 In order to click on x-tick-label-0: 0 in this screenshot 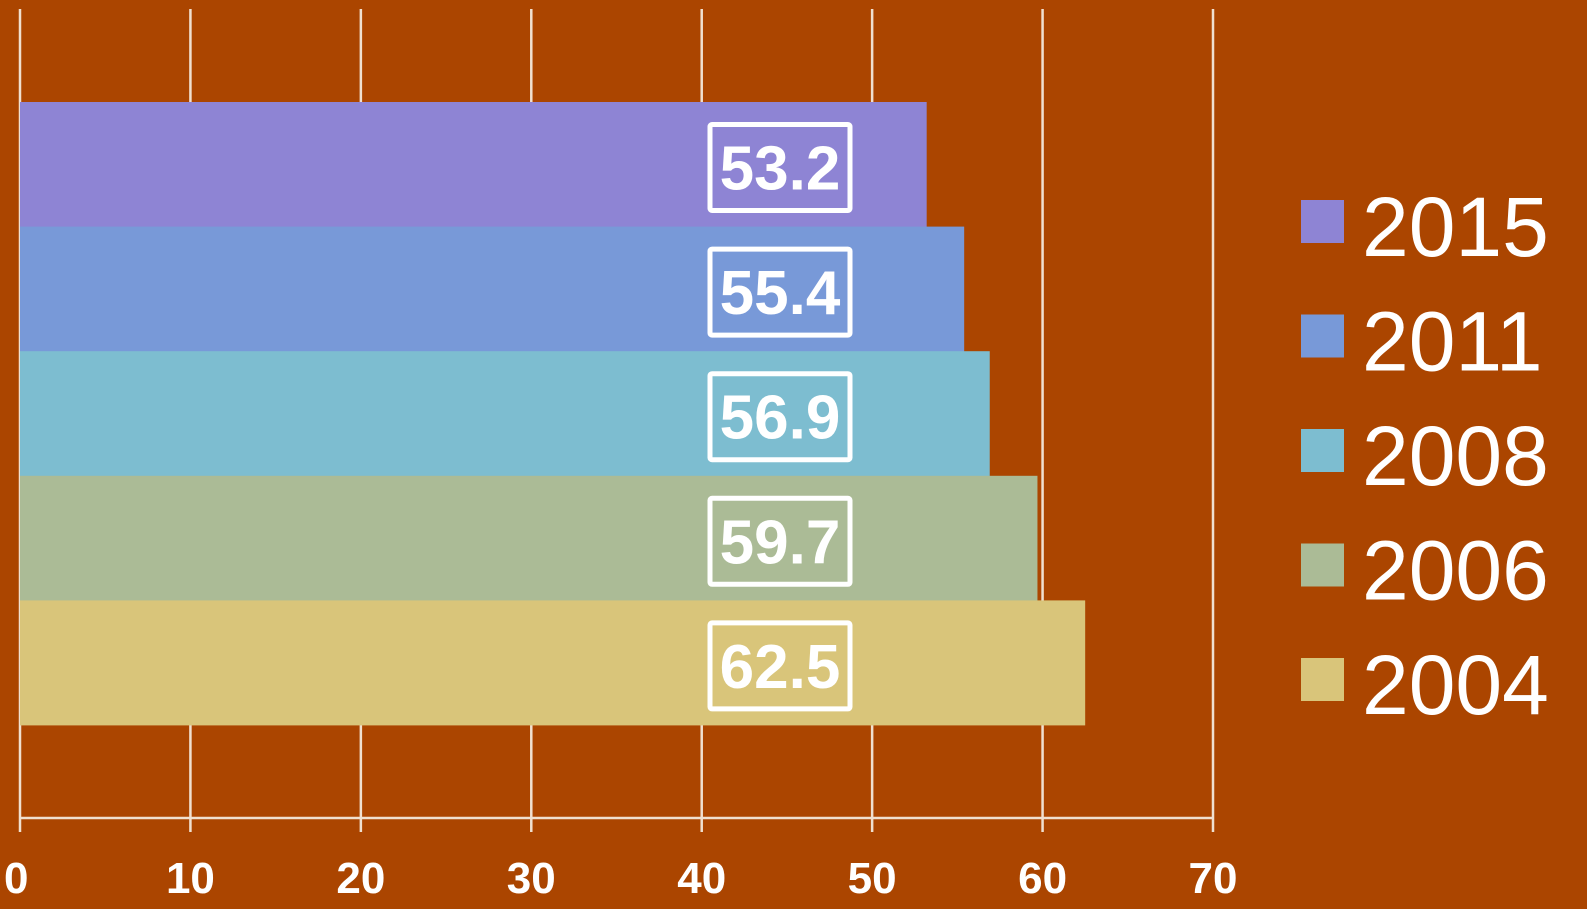, I will do `click(16, 878)`.